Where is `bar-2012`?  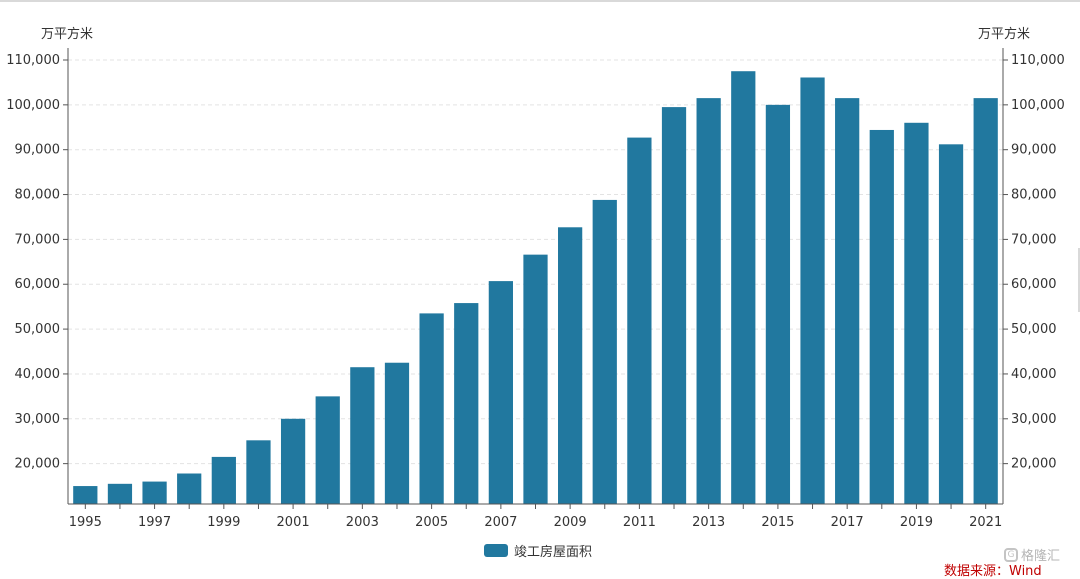 bar-2012 is located at coordinates (674, 305).